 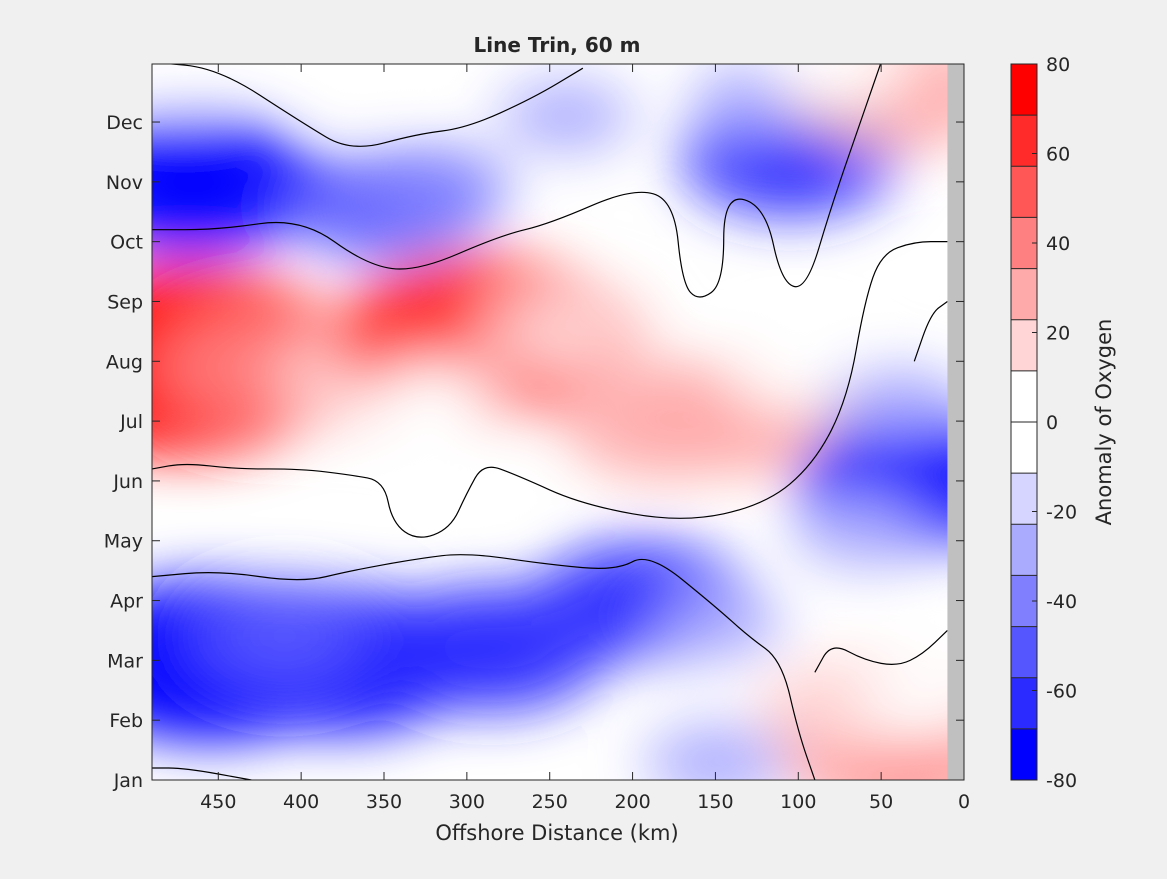 What do you see at coordinates (964, 802) in the screenshot?
I see `x-tick-label-9: 0` at bounding box center [964, 802].